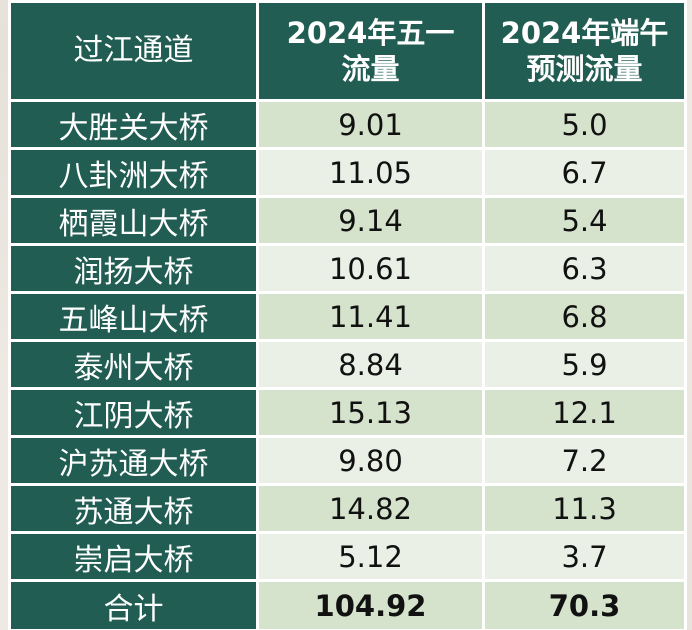 This screenshot has height=630, width=692. Describe the element at coordinates (584, 508) in the screenshot. I see `dragon-boat-forecast-value: 11.3` at that location.